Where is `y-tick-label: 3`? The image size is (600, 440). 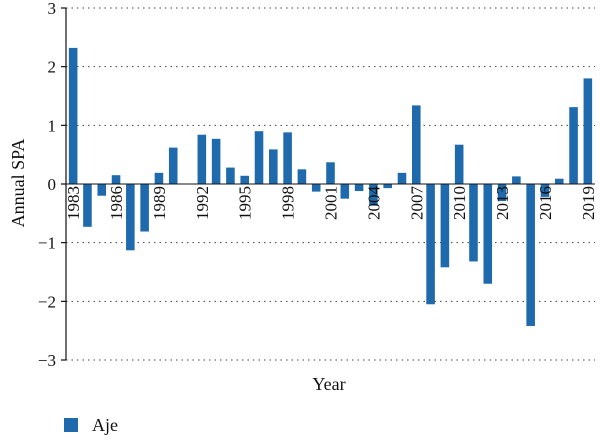
y-tick-label: 3 is located at coordinates (52, 9).